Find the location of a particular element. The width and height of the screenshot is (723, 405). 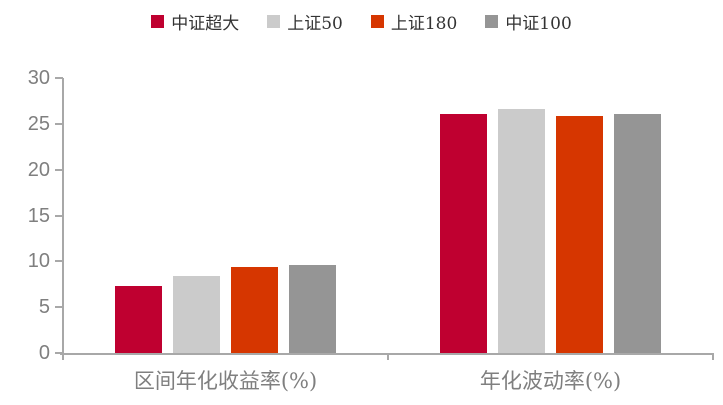

y-tick-label: 25 is located at coordinates (38, 123).